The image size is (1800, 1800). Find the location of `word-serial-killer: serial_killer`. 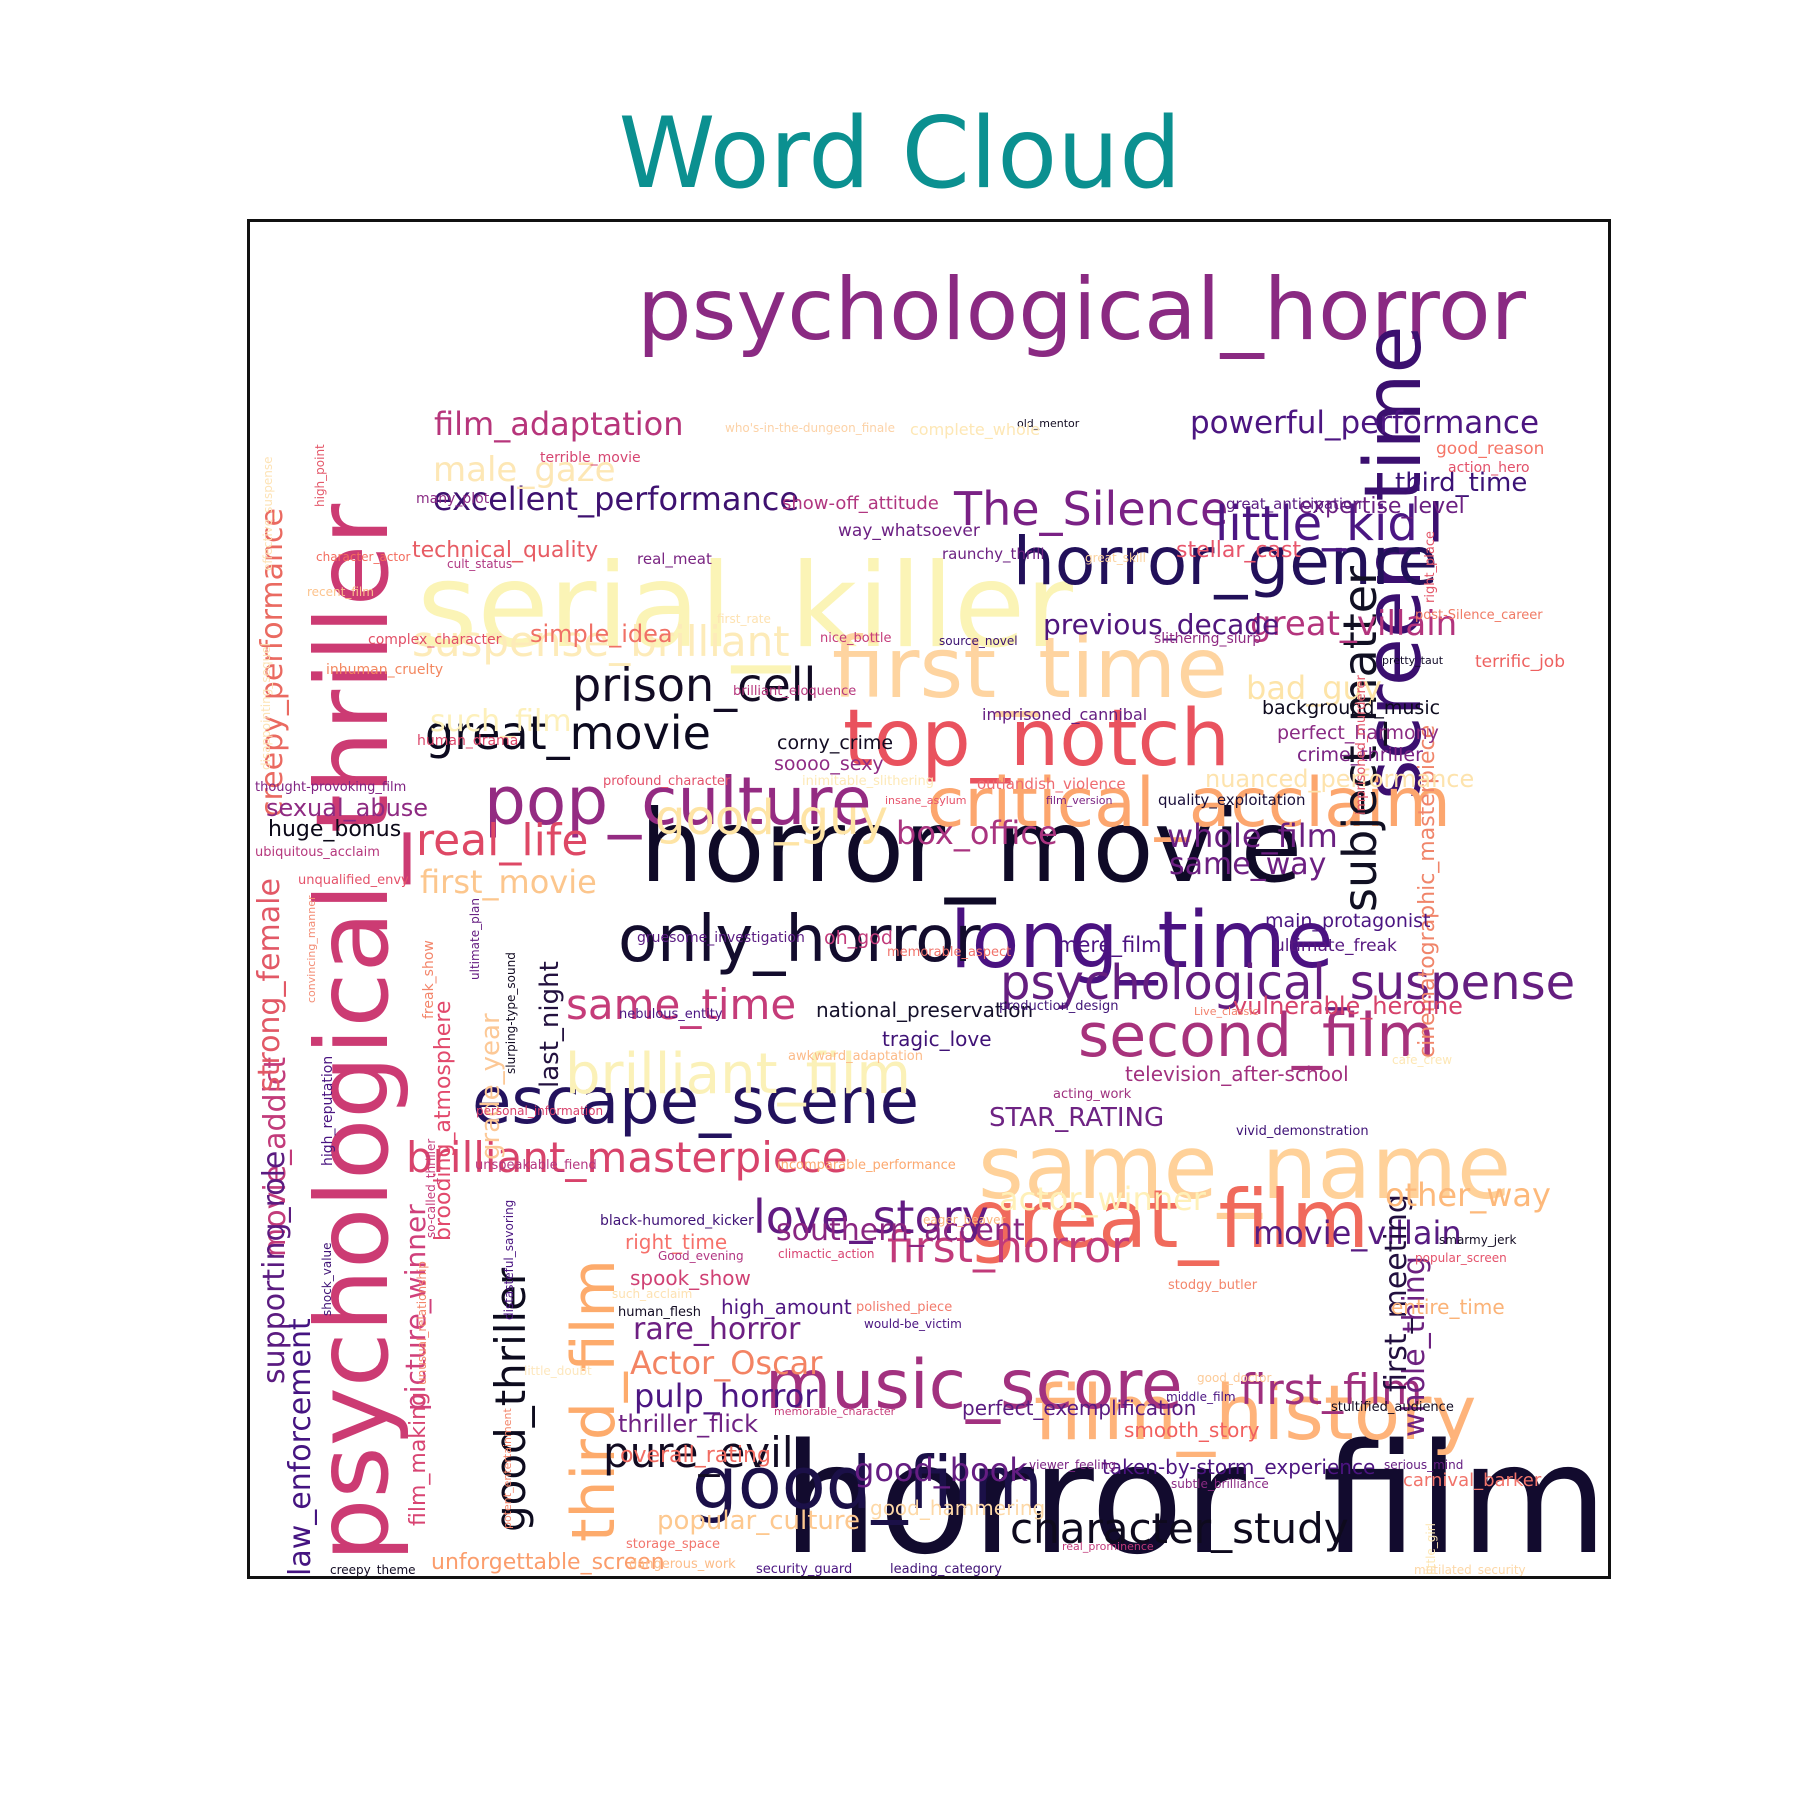

word-serial-killer: serial_killer is located at coordinates (745, 606).